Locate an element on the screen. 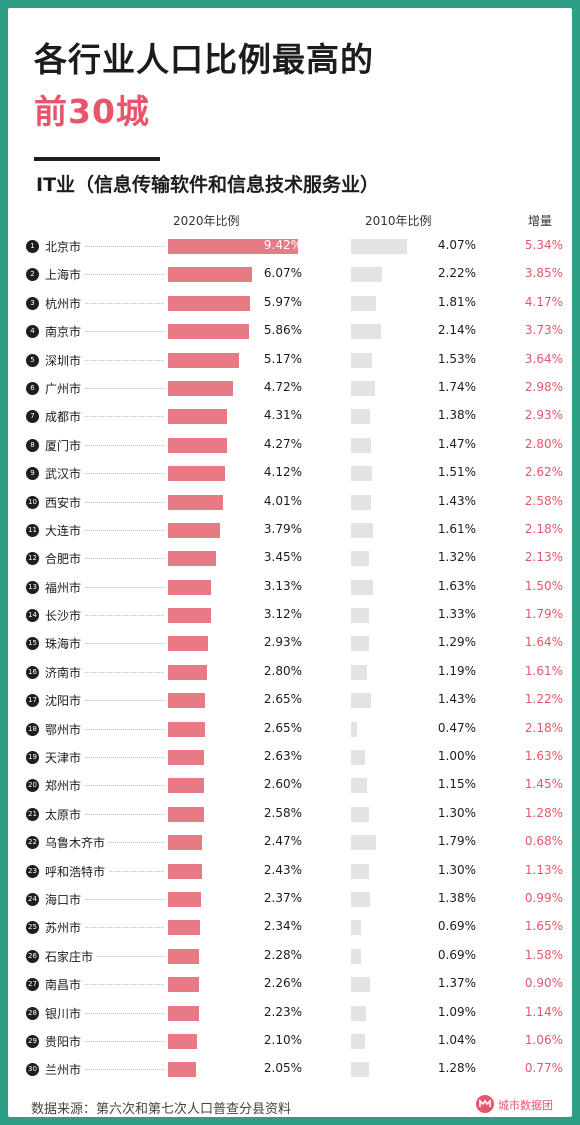 The image size is (580, 1125). table-row: 24 海口市 2.37% 1.38% 0.99% is located at coordinates (290, 899).